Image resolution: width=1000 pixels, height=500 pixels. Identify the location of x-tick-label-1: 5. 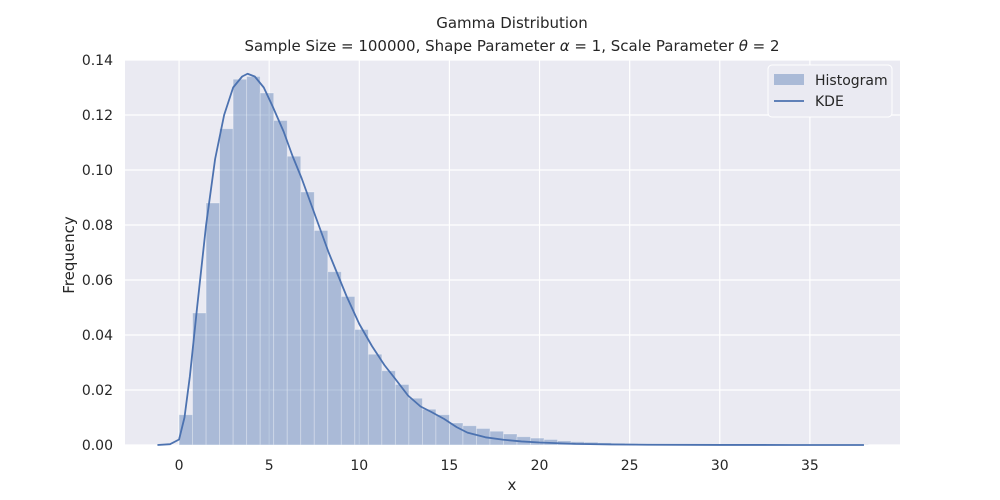
(269, 466).